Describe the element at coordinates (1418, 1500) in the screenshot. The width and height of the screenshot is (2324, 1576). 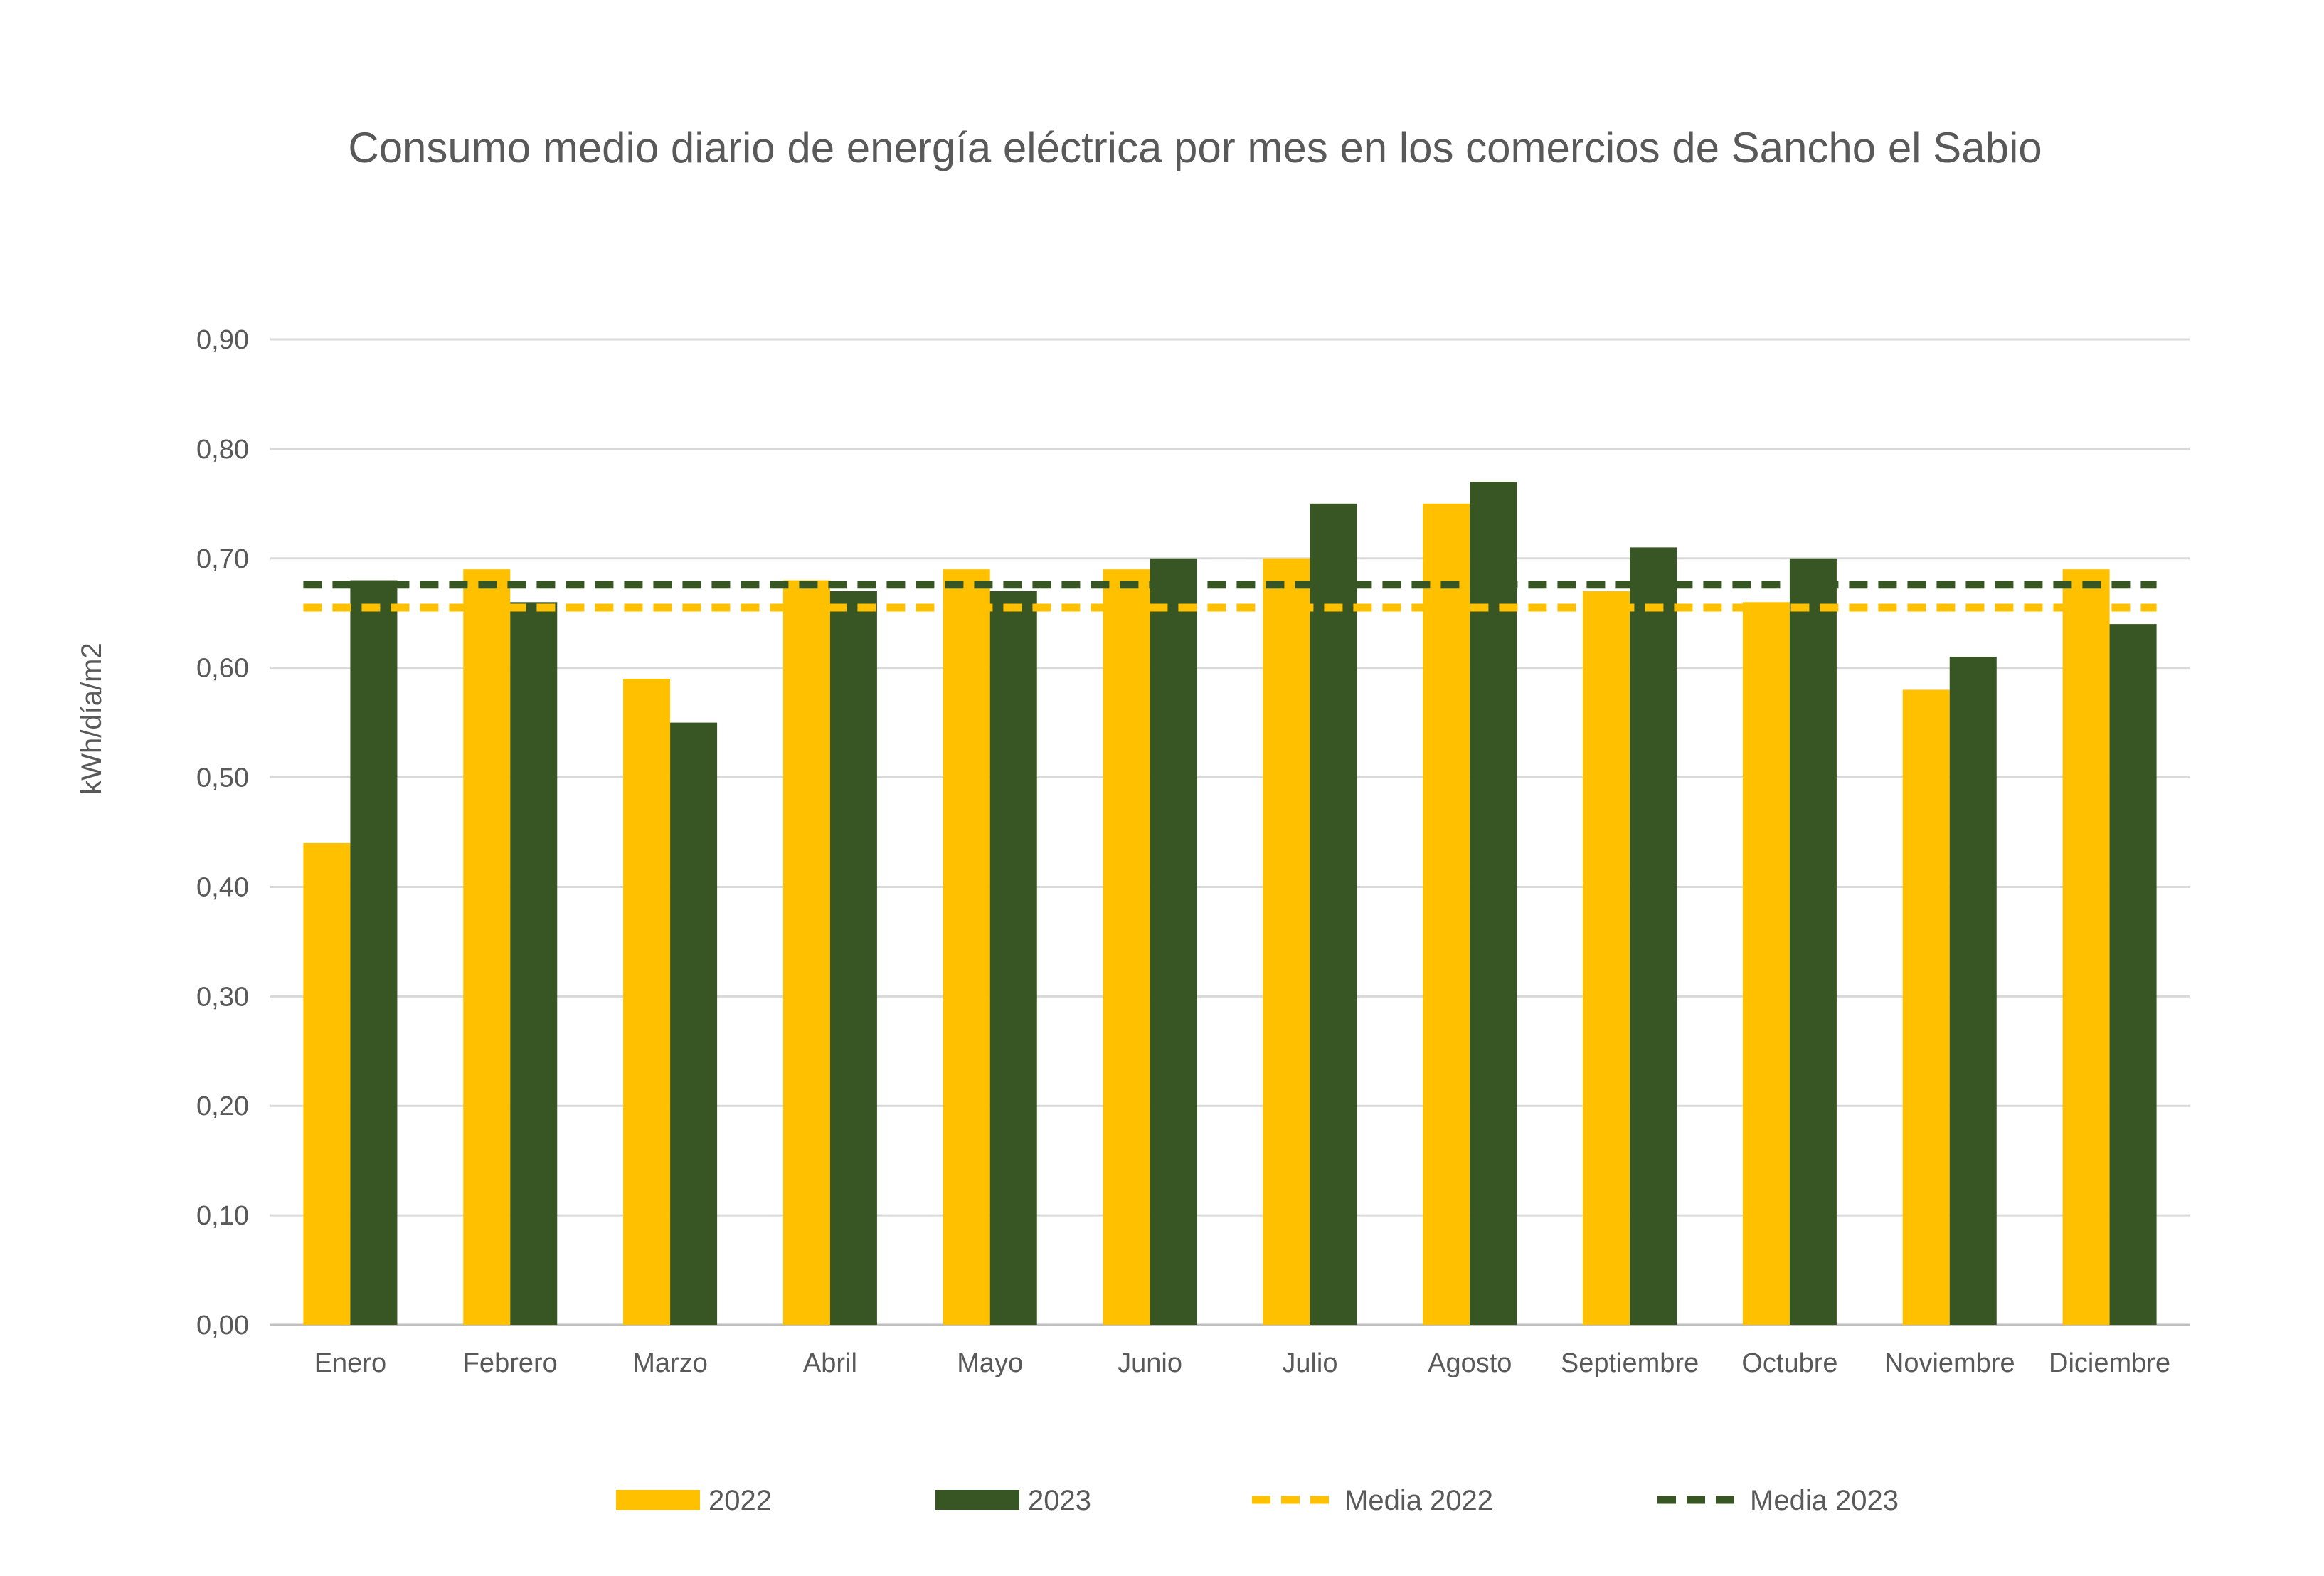
I see `legend-label: Media 2022` at that location.